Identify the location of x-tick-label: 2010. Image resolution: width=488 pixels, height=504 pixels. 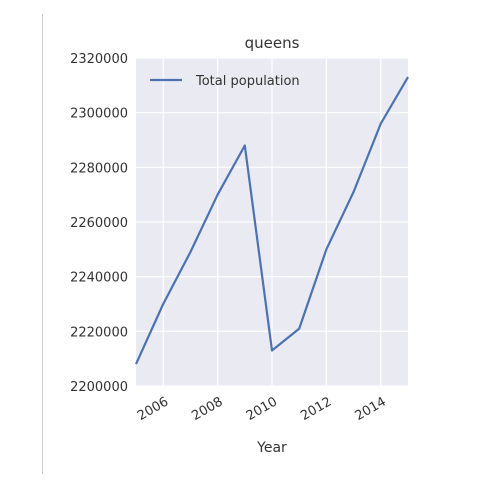
(262, 409).